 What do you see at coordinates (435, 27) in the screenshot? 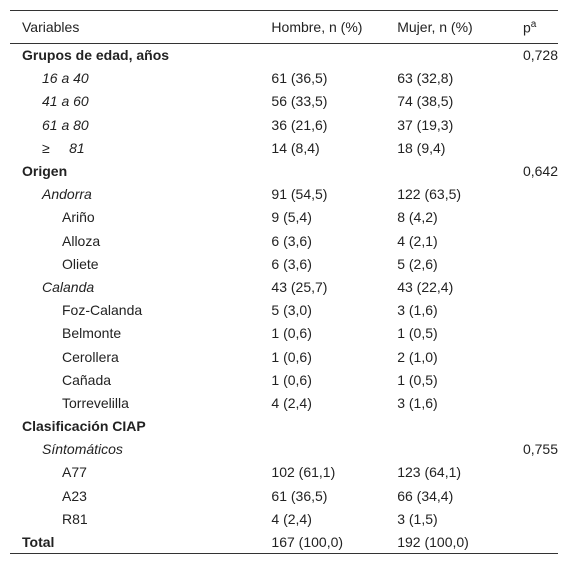
I see `header-cell: Mujer, n (%)` at bounding box center [435, 27].